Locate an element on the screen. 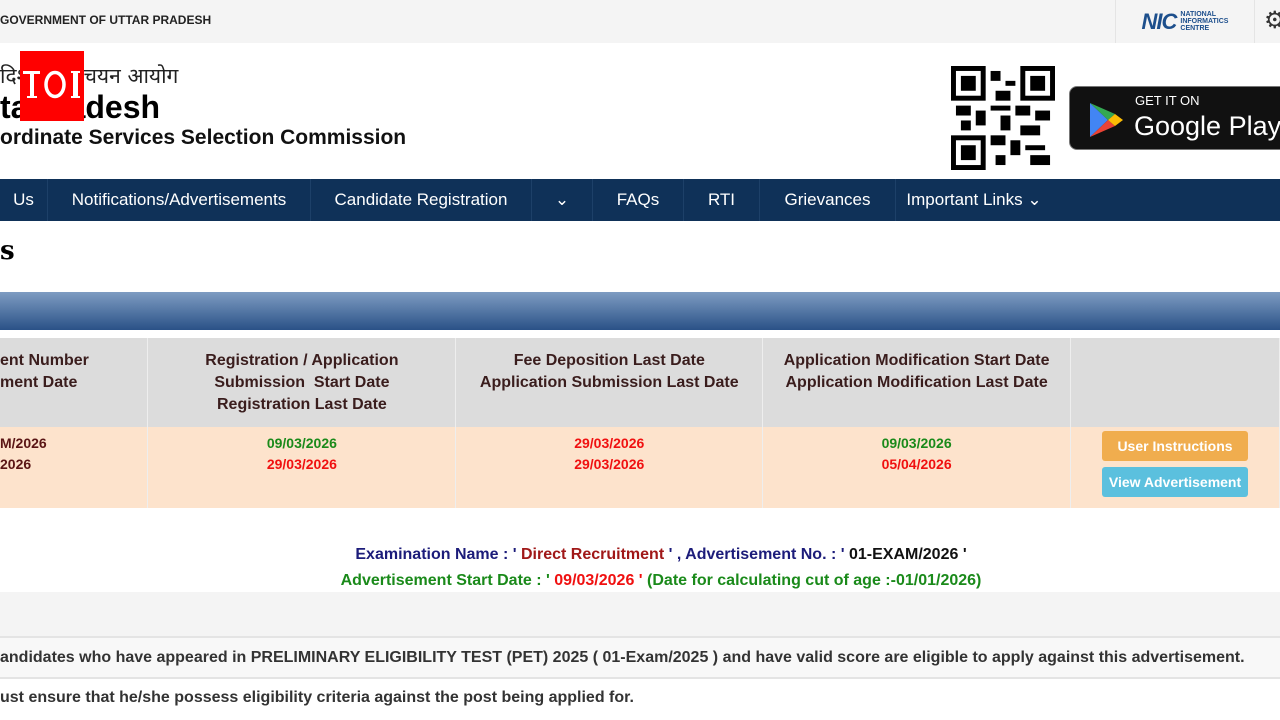 The height and width of the screenshot is (720, 1280). nav-rti: RTI is located at coordinates (722, 200).